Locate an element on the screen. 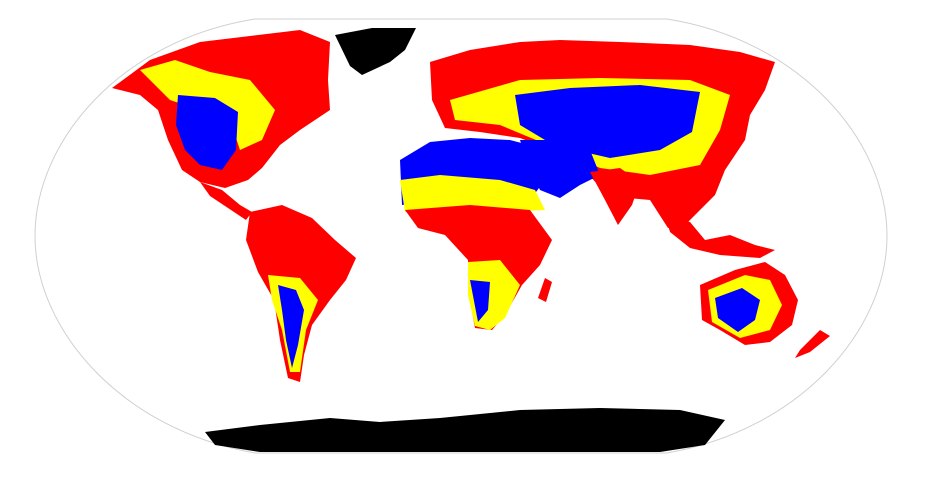 Image resolution: width=940 pixels, height=477 pixels. antarctica is located at coordinates (465, 430).